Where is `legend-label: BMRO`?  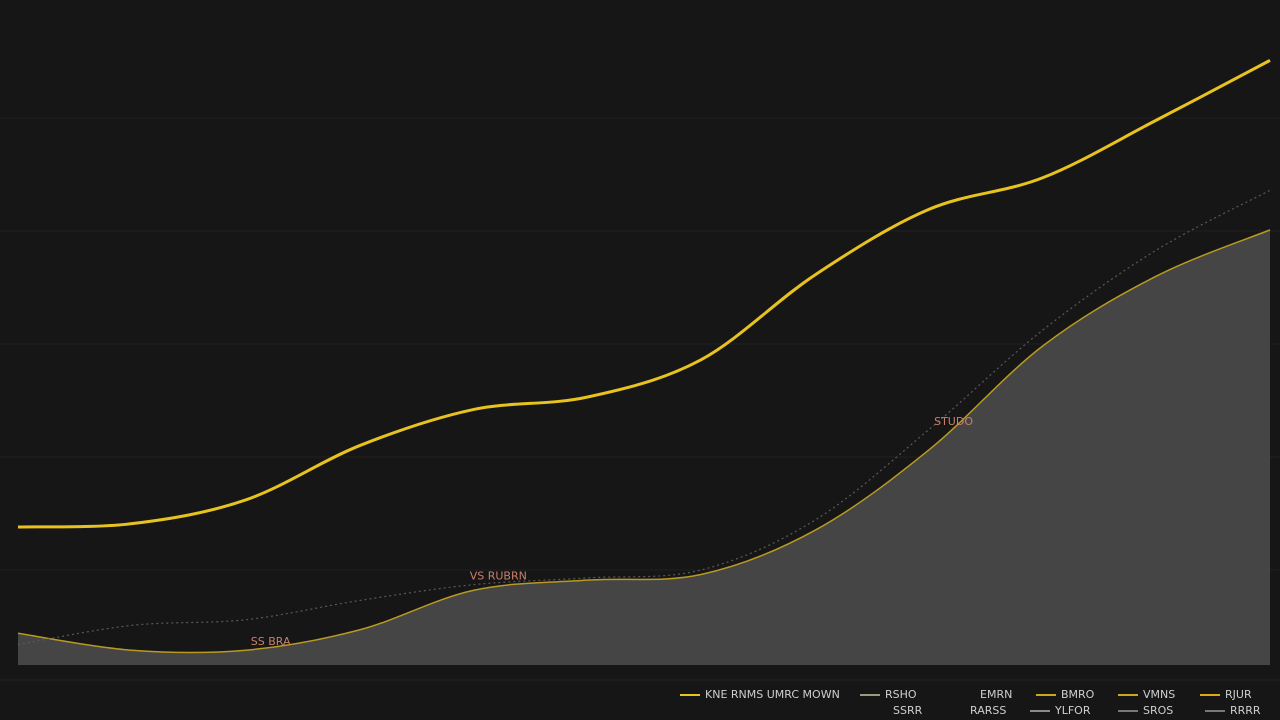 legend-label: BMRO is located at coordinates (1078, 694).